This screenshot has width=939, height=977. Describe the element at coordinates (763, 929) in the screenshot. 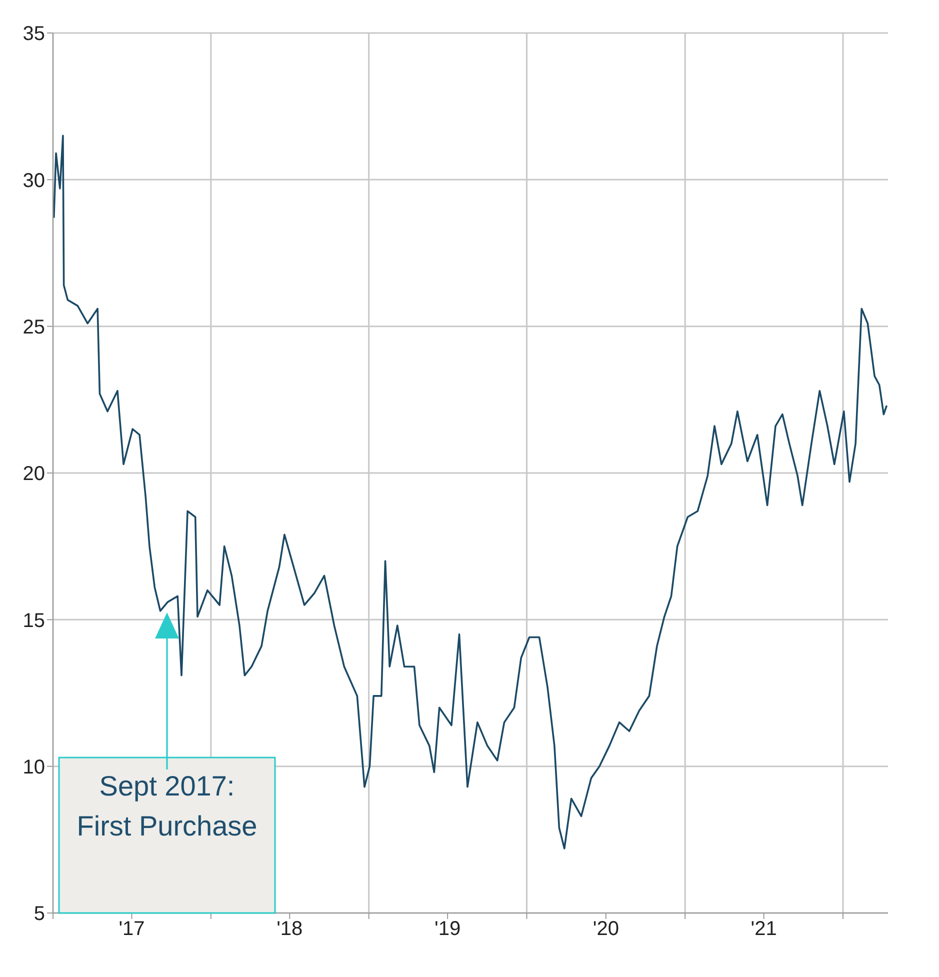

I see `x-tick-label: '21` at that location.